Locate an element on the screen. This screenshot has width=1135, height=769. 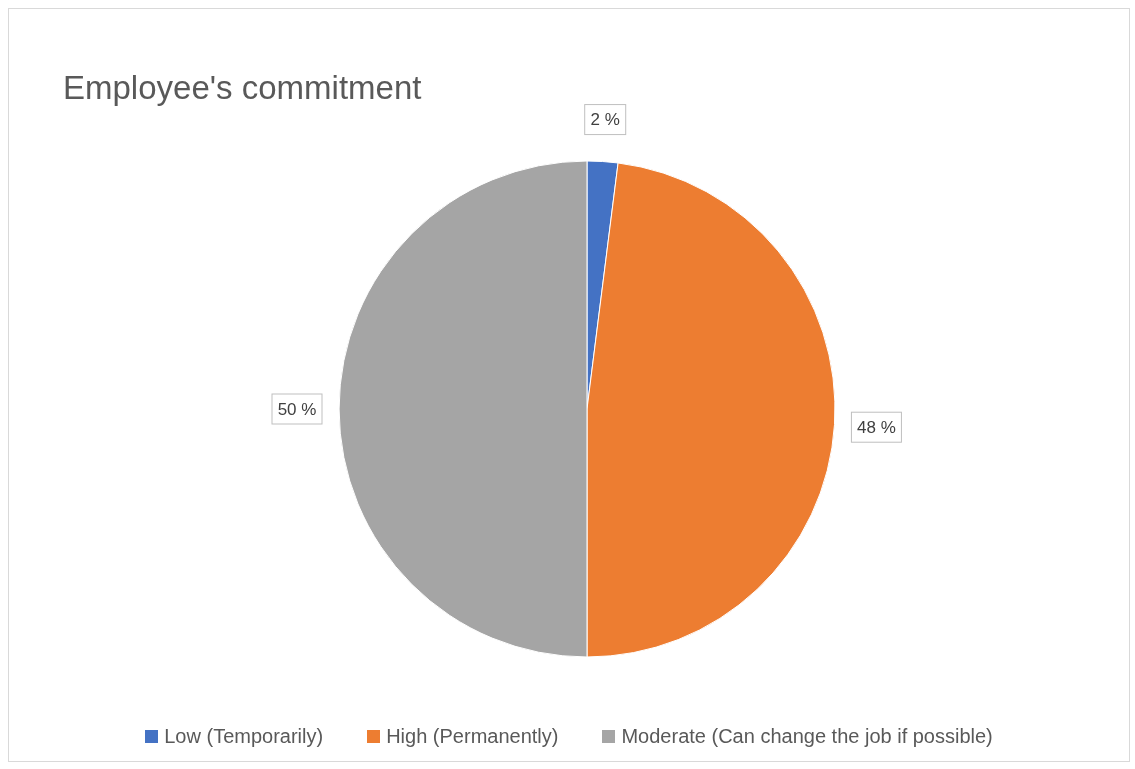
data-label: 2 % is located at coordinates (605, 120).